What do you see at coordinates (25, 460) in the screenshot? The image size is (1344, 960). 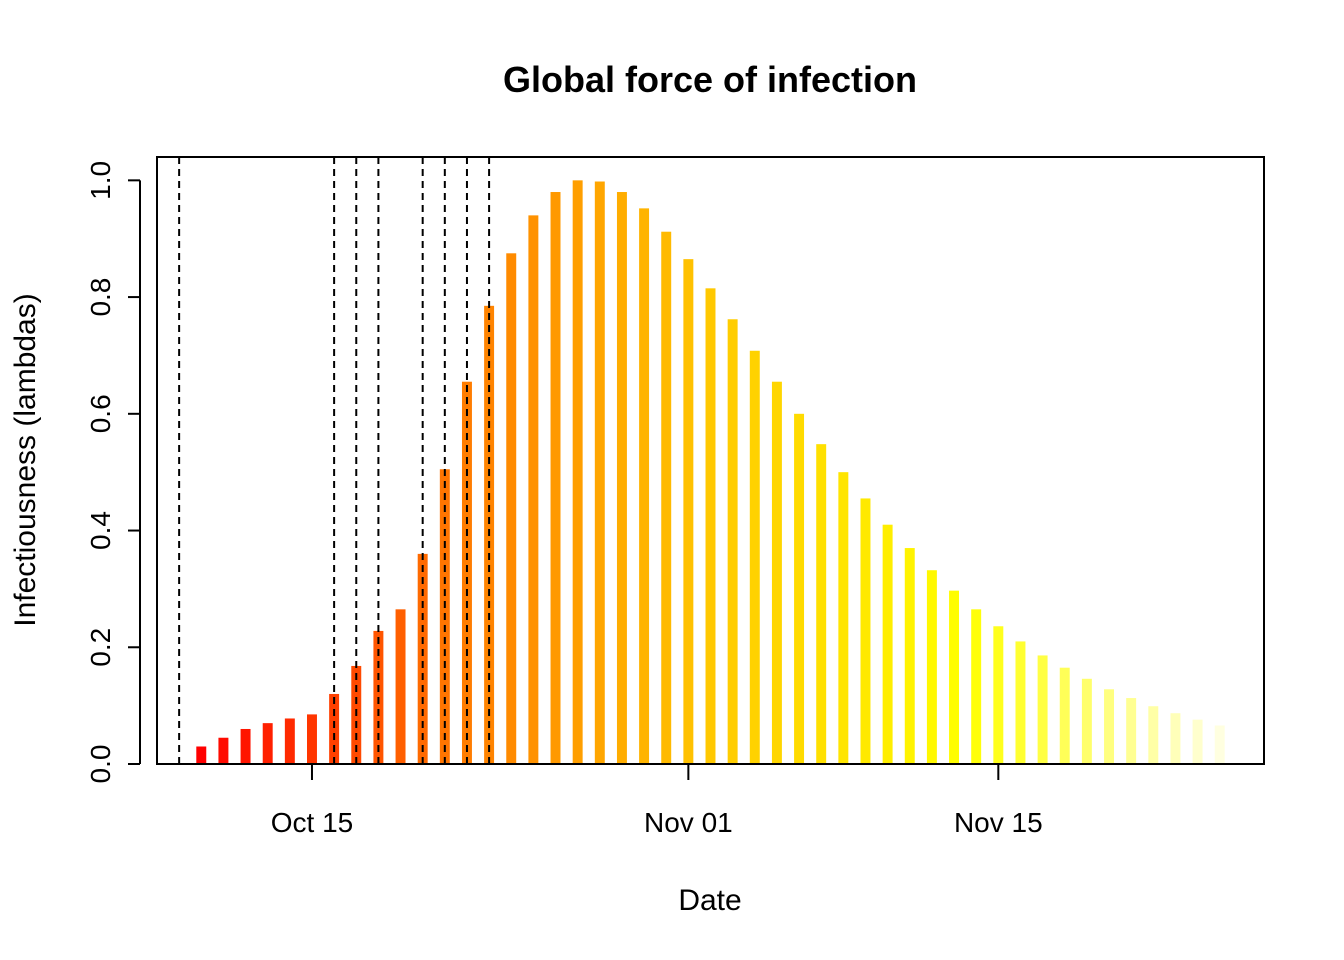 I see `y-axis-label: Infectiousness (lambdas)` at bounding box center [25, 460].